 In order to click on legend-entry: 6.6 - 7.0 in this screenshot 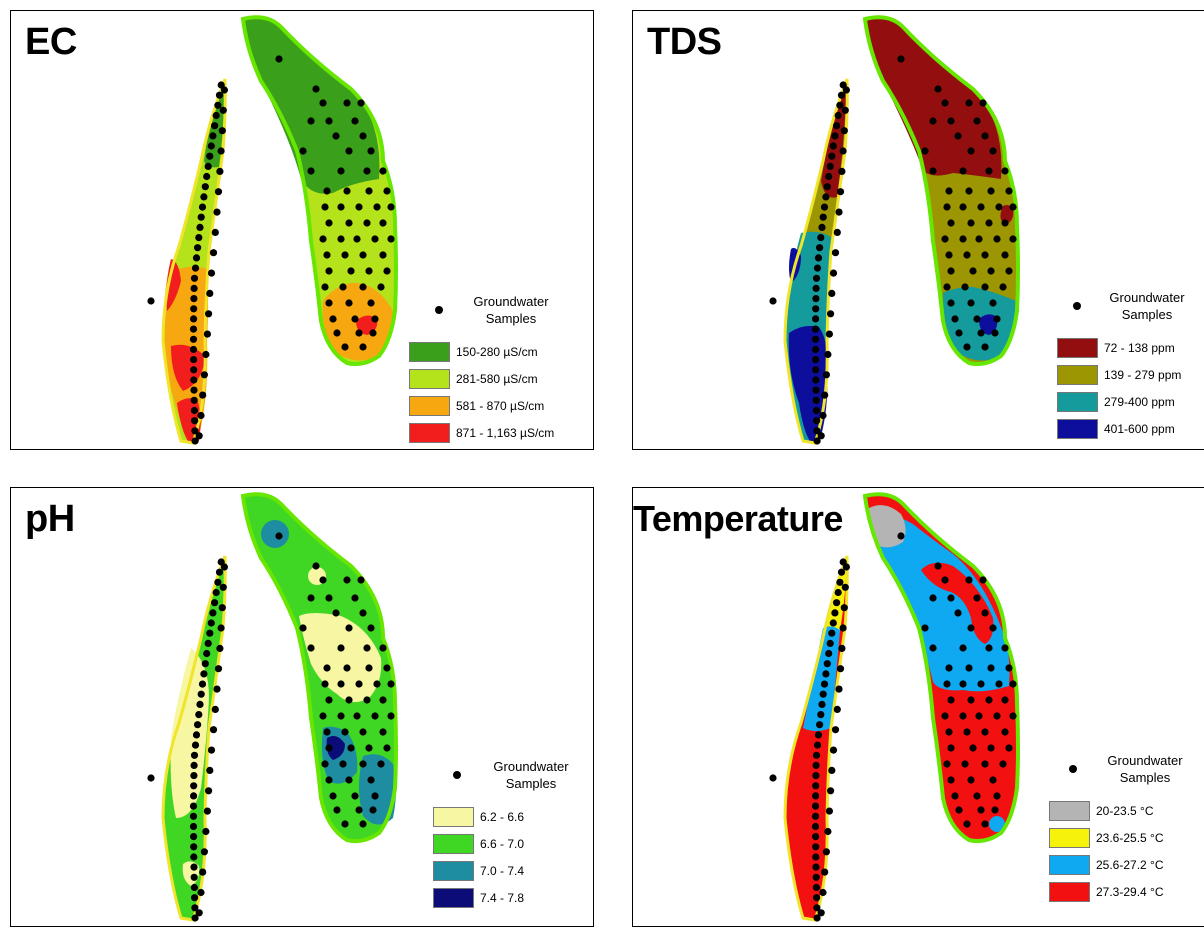, I will do `click(513, 844)`.